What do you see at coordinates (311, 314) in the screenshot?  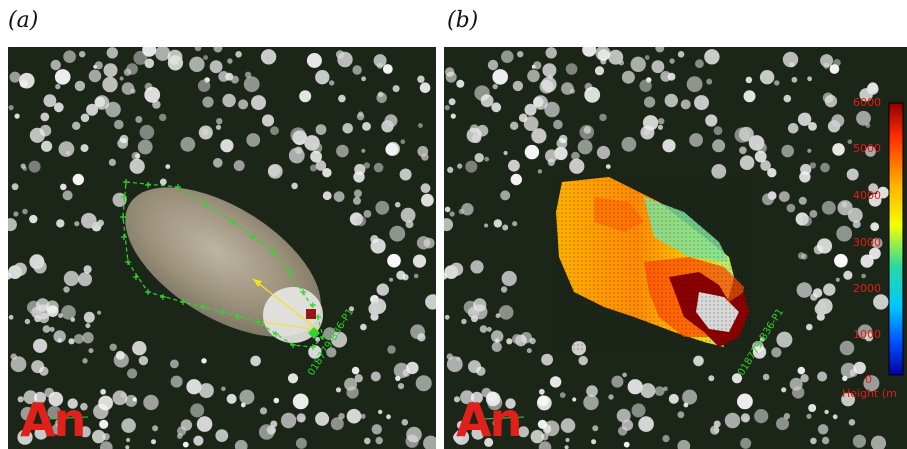 I see `source-marker` at bounding box center [311, 314].